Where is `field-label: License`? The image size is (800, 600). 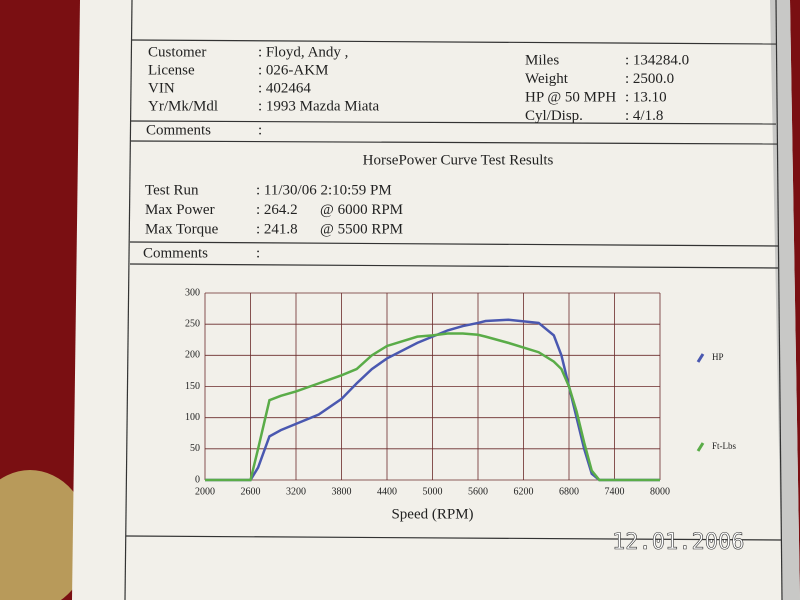
field-label: License is located at coordinates (171, 70).